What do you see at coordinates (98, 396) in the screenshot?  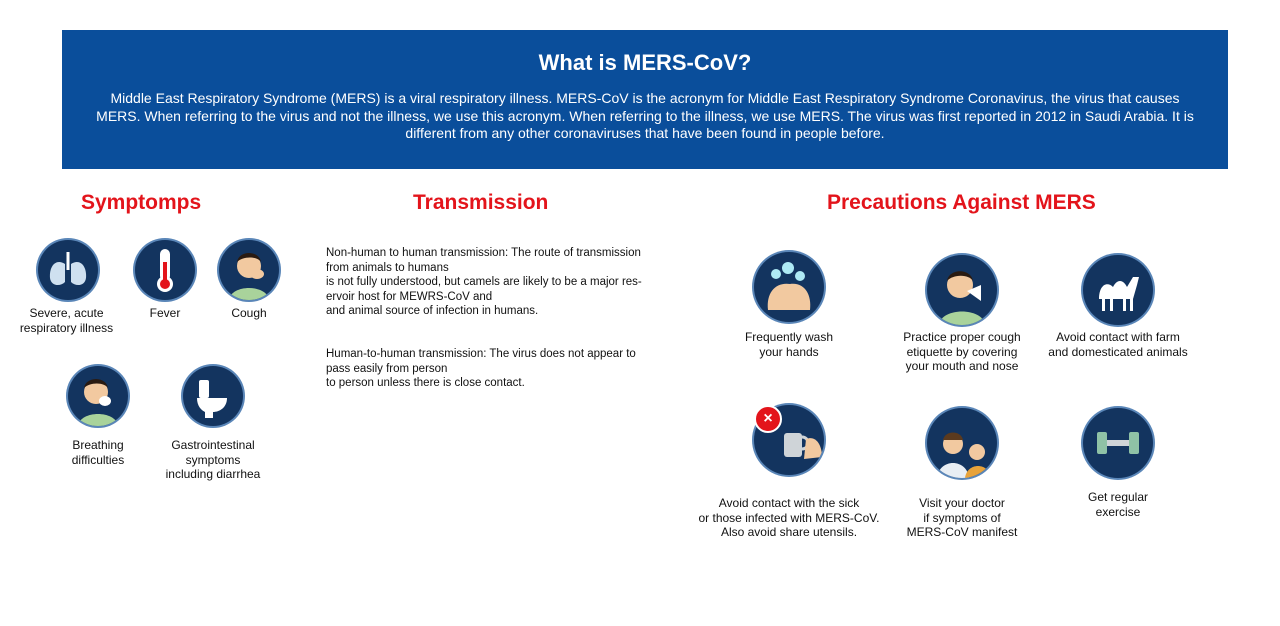 I see `breathing-difficulty-icon` at bounding box center [98, 396].